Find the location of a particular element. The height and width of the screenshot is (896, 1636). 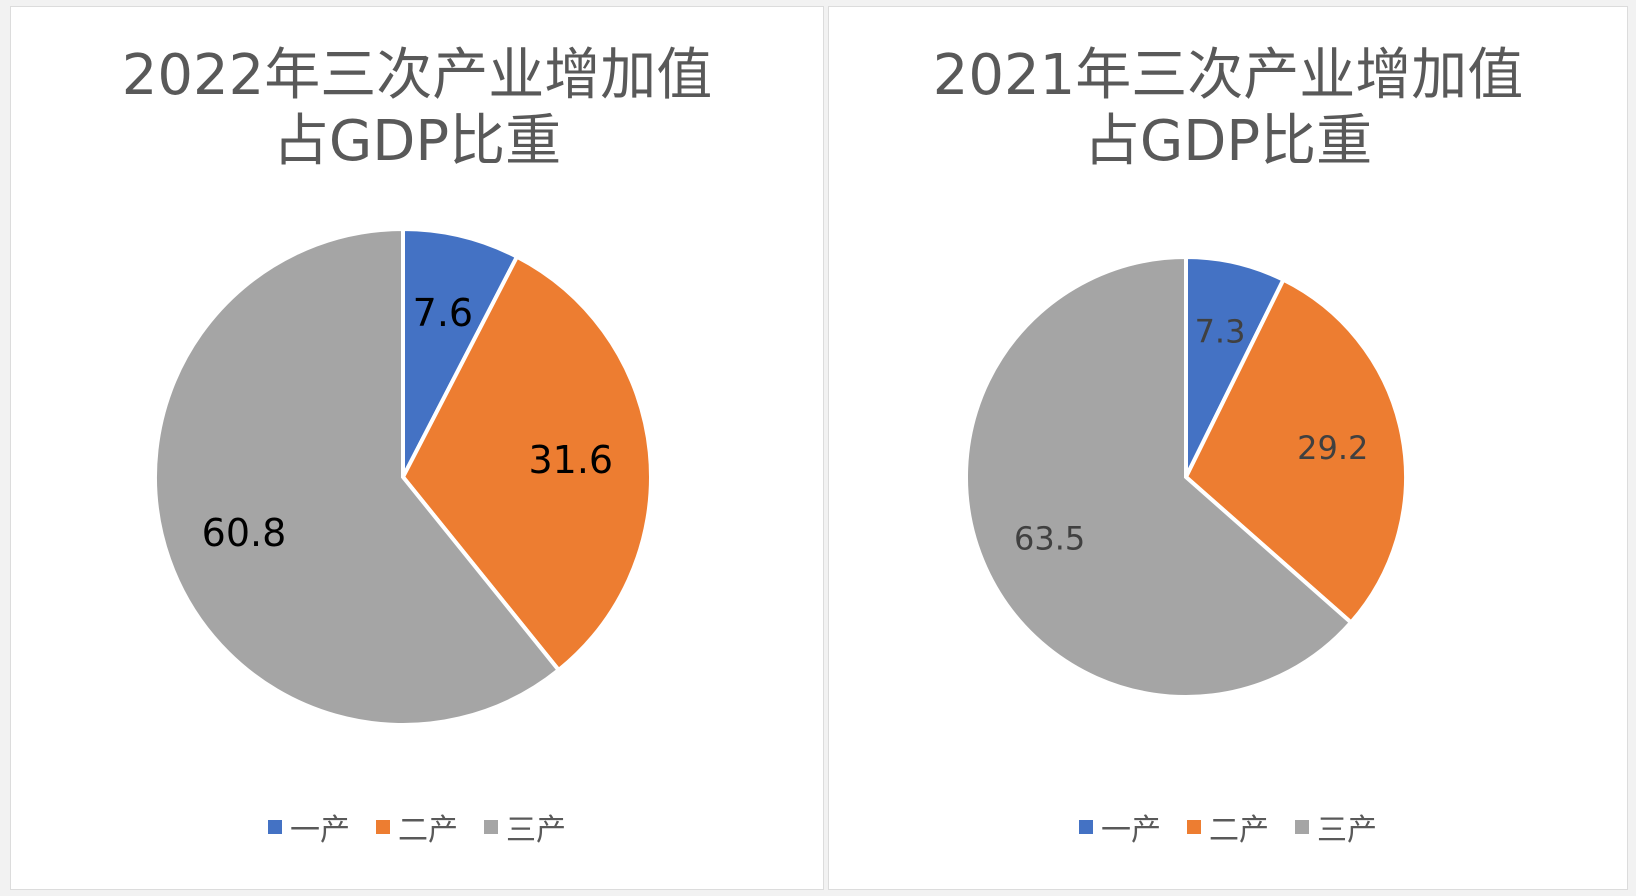

data-label-primary: 7.6 is located at coordinates (443, 313).